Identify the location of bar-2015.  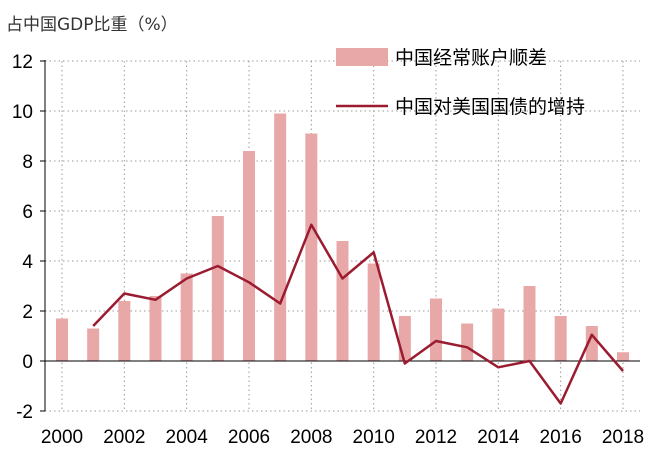
(529, 323).